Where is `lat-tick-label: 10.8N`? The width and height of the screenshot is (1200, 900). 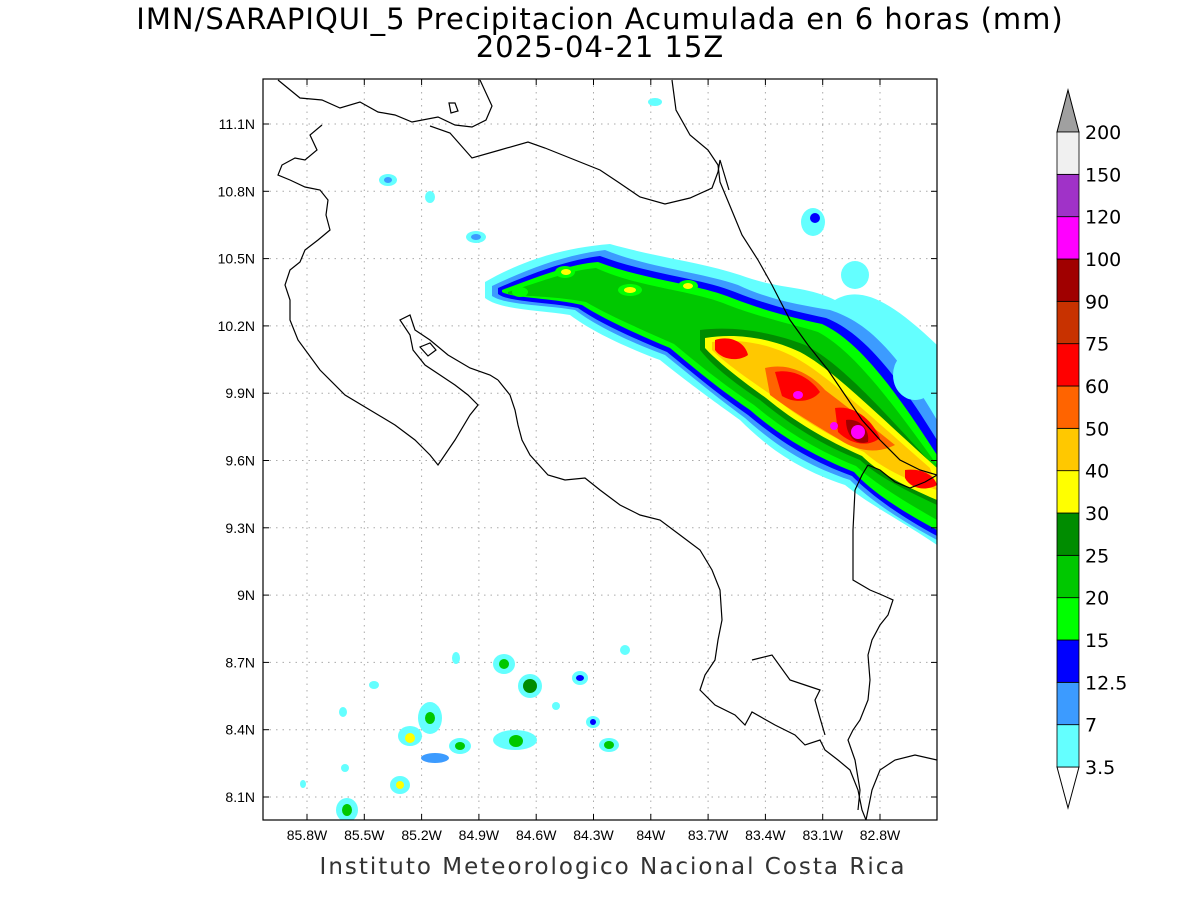 lat-tick-label: 10.8N is located at coordinates (236, 191).